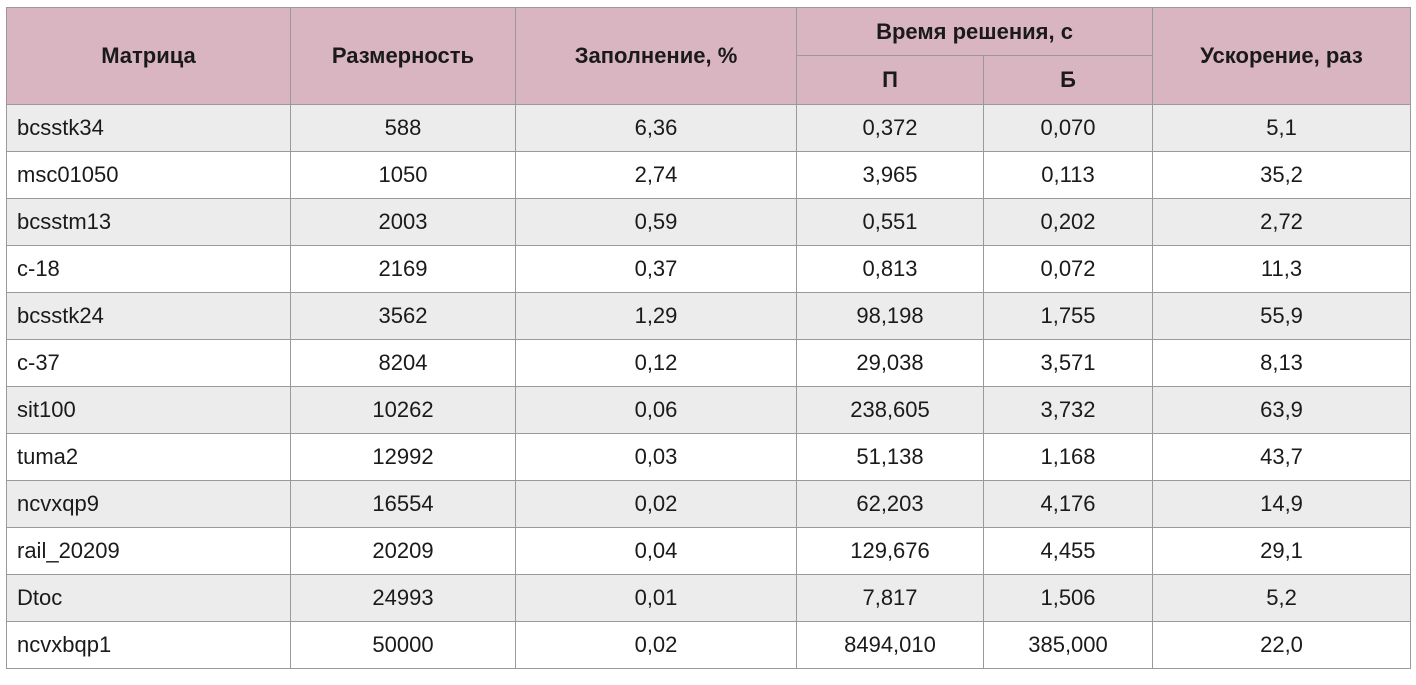  I want to click on cell-time-b: 1,506, so click(1068, 598).